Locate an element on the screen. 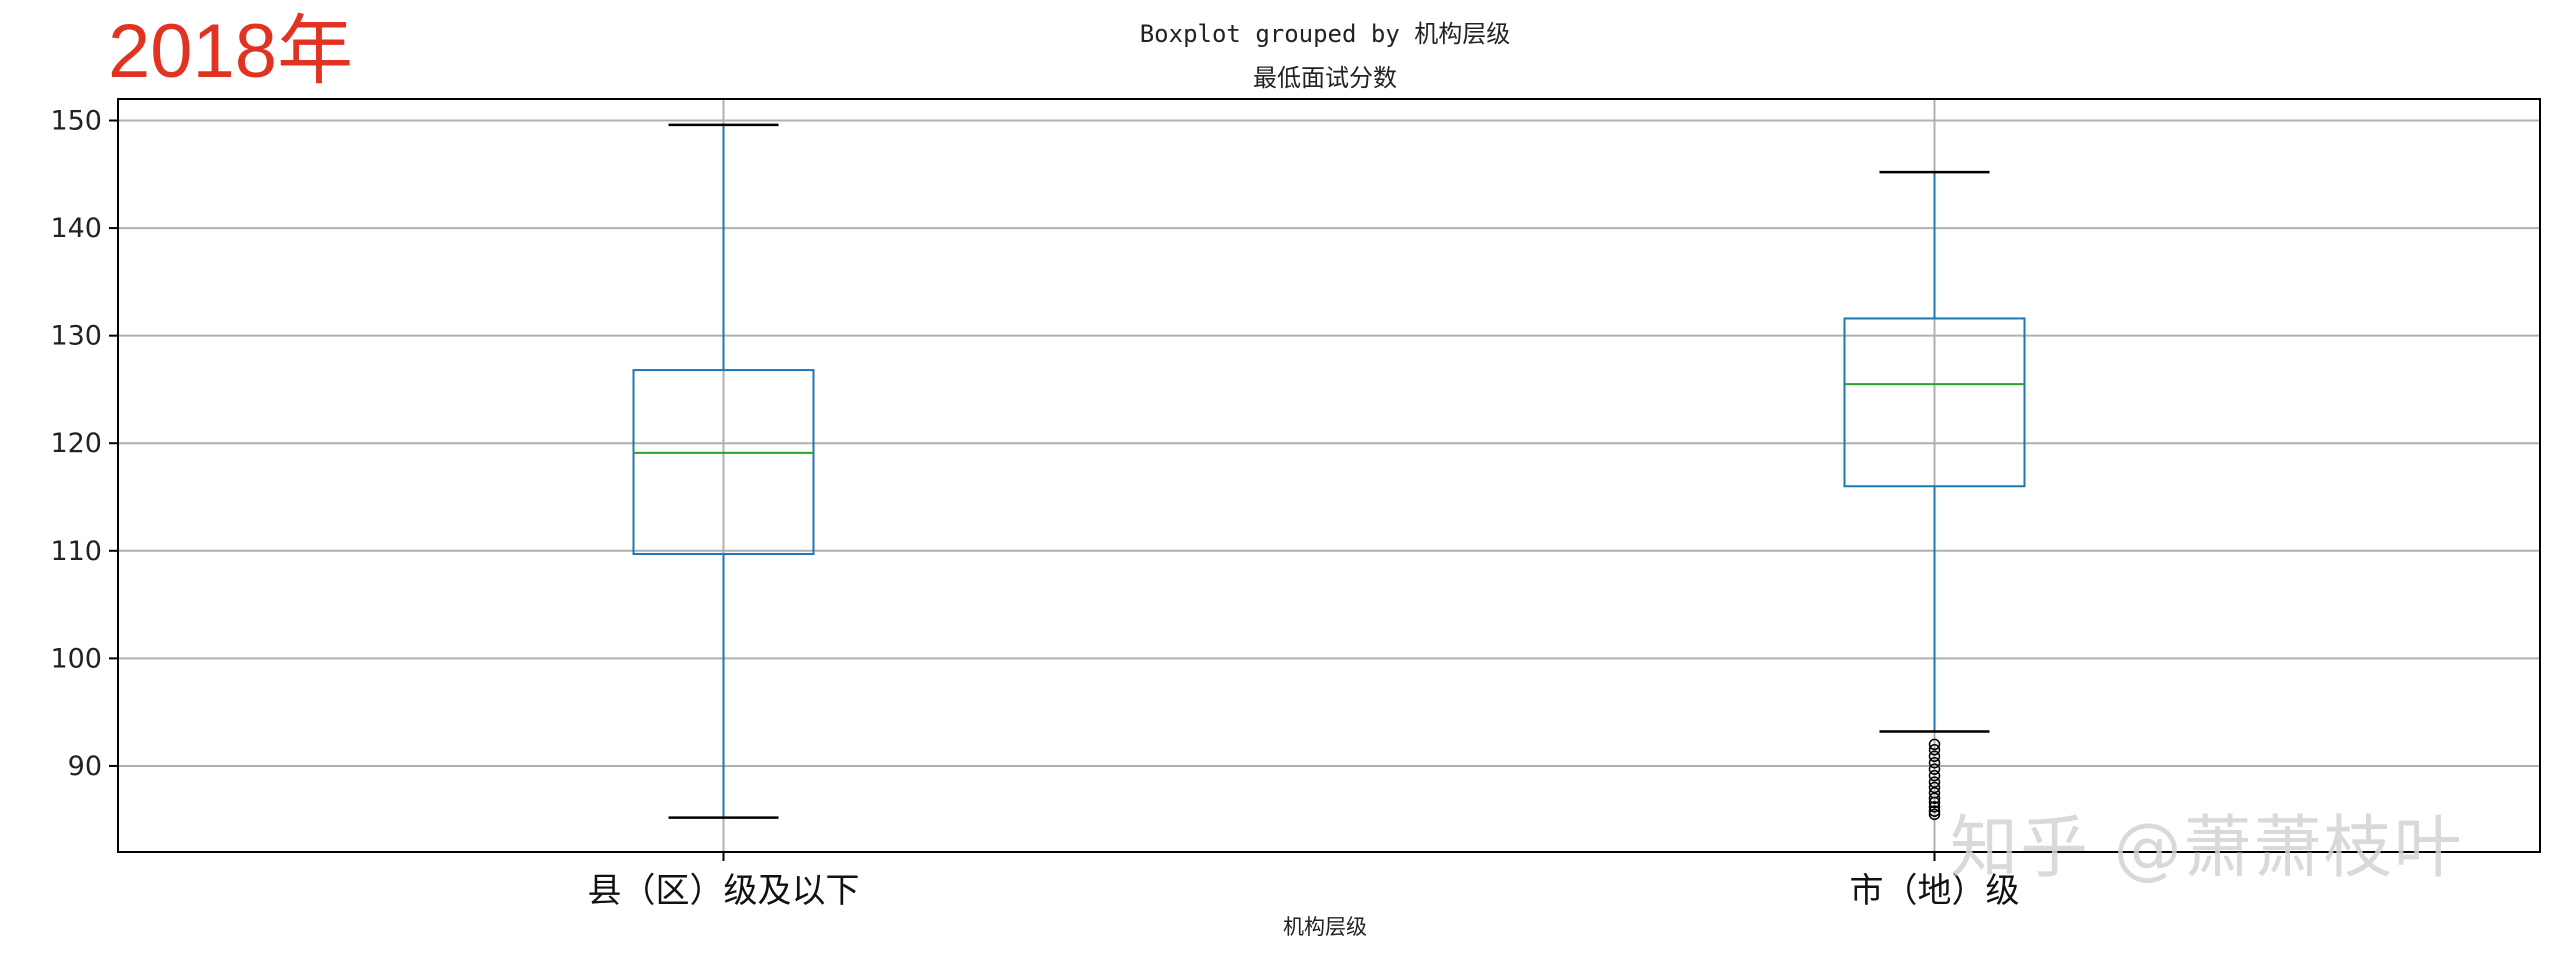  y-tick-label: 130 is located at coordinates (76, 336).